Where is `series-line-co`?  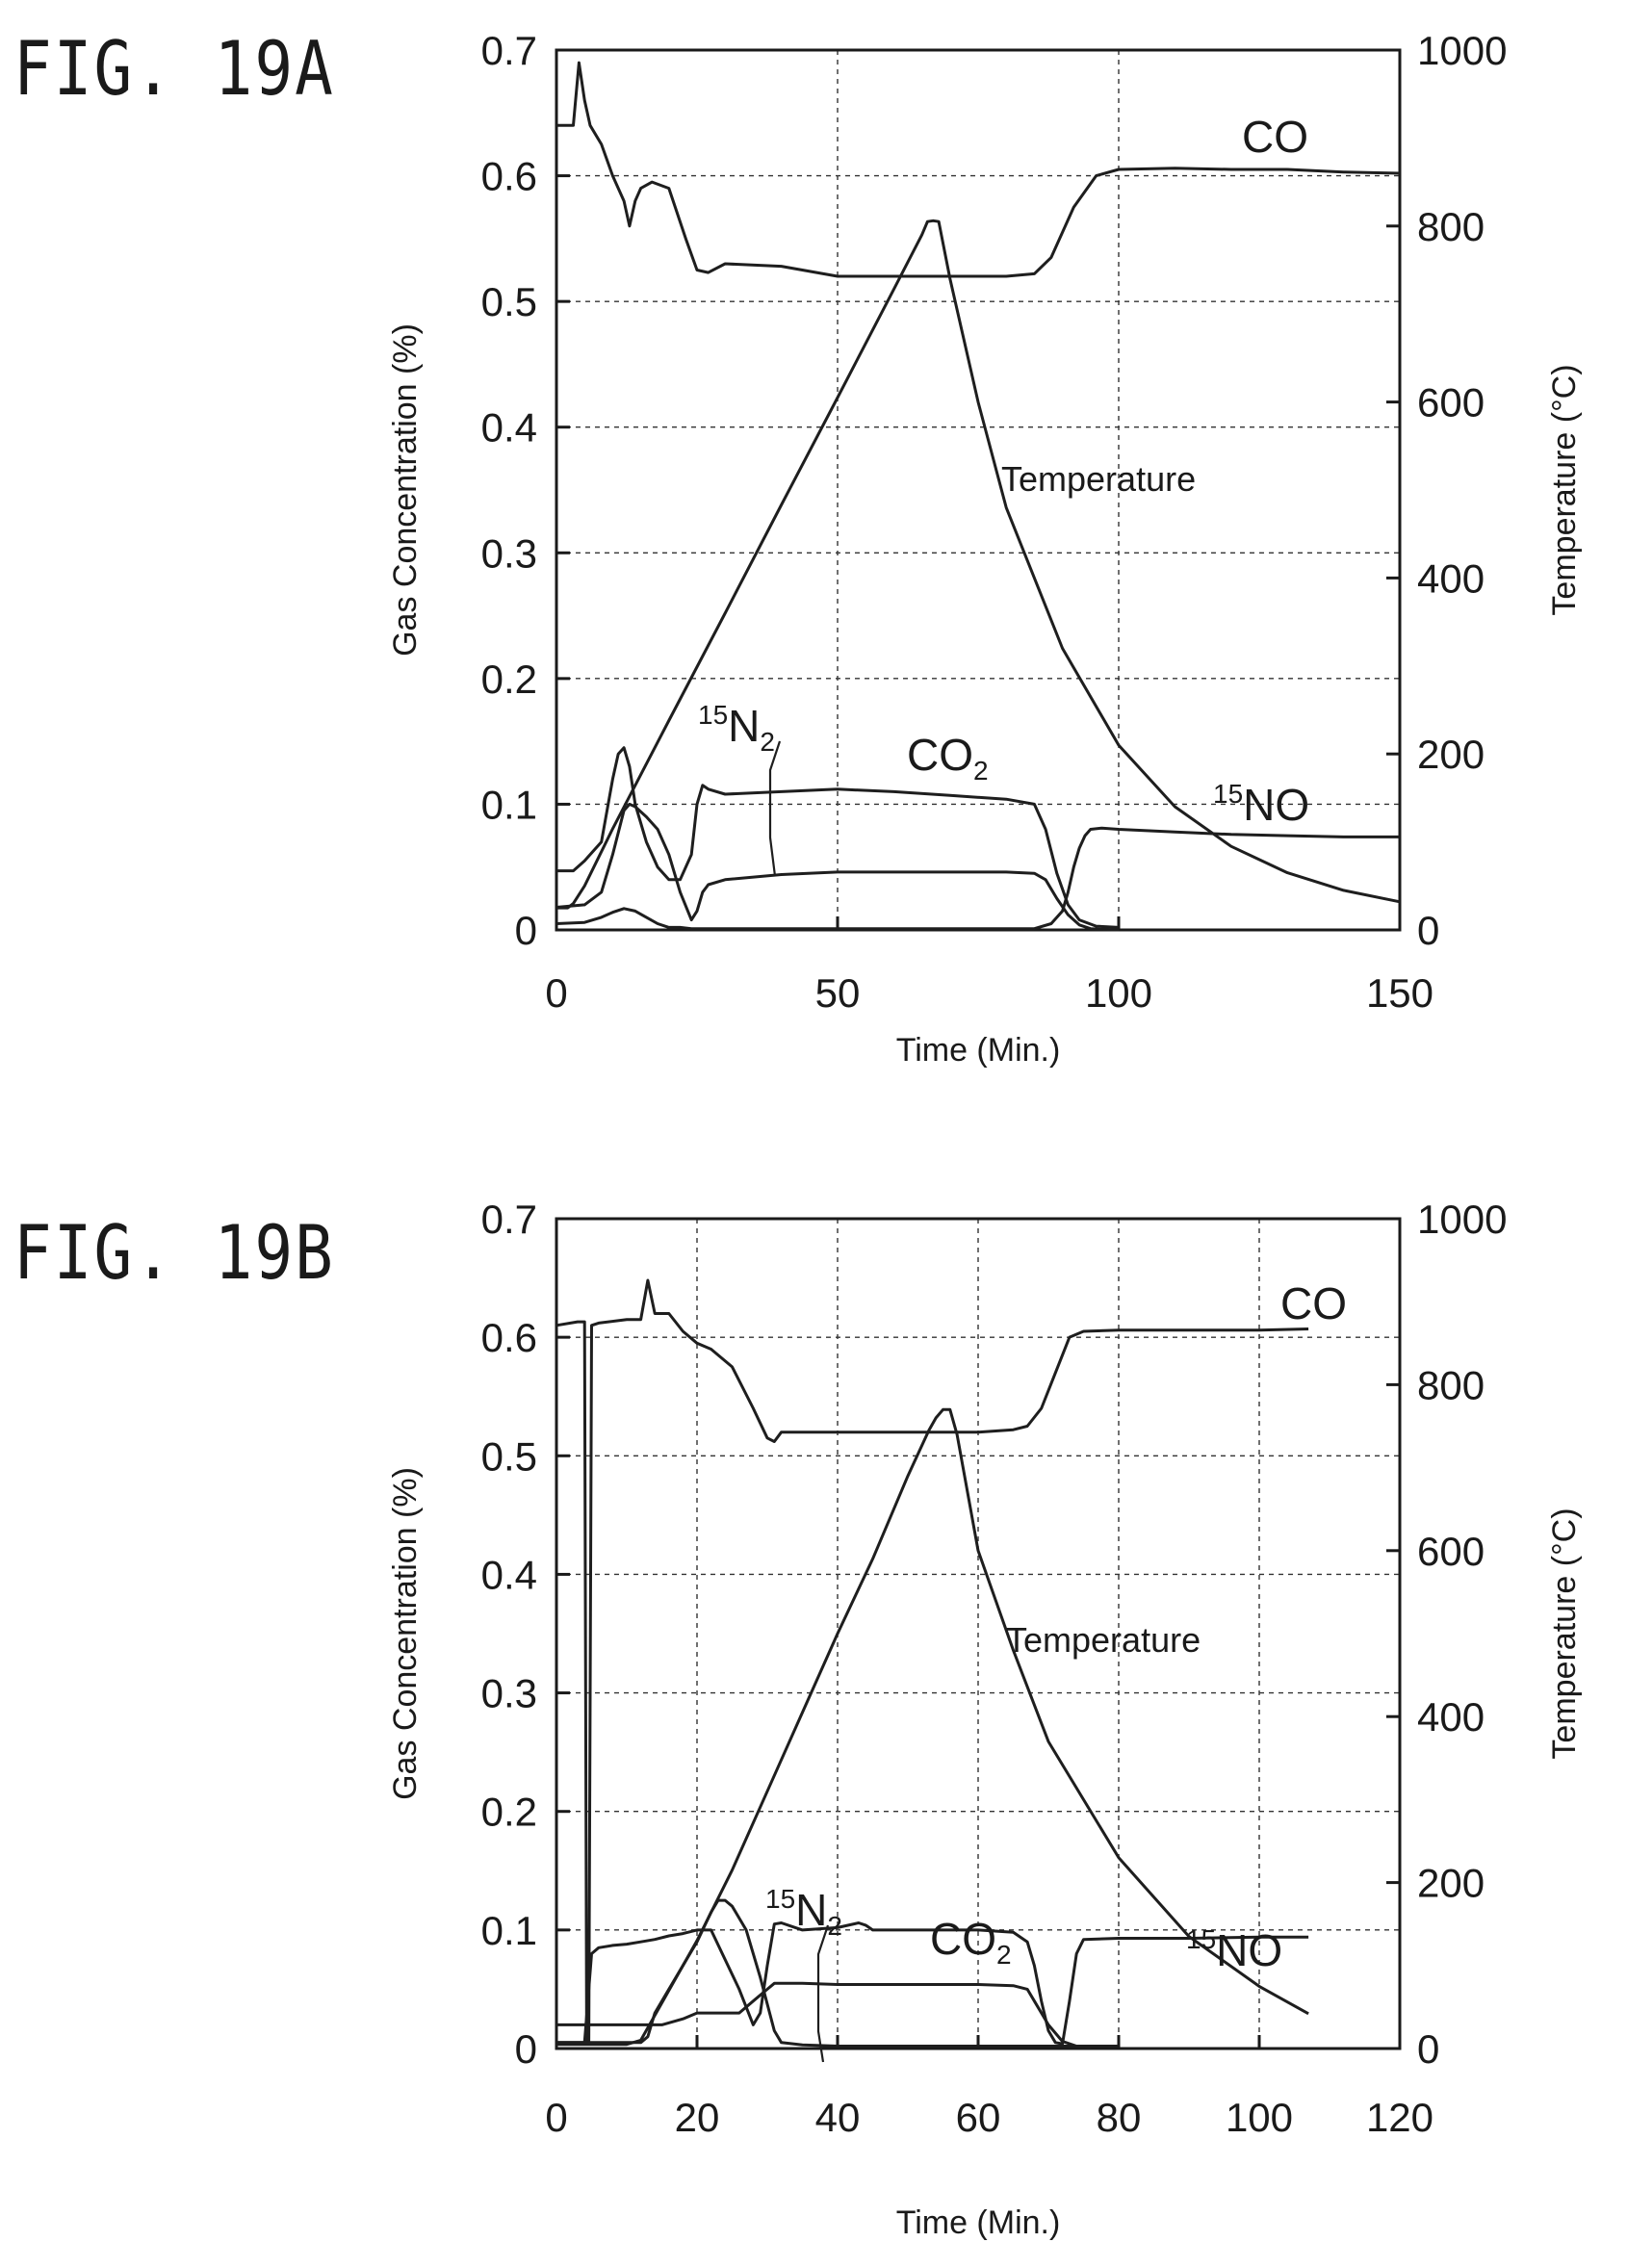 series-line-co is located at coordinates (978, 170).